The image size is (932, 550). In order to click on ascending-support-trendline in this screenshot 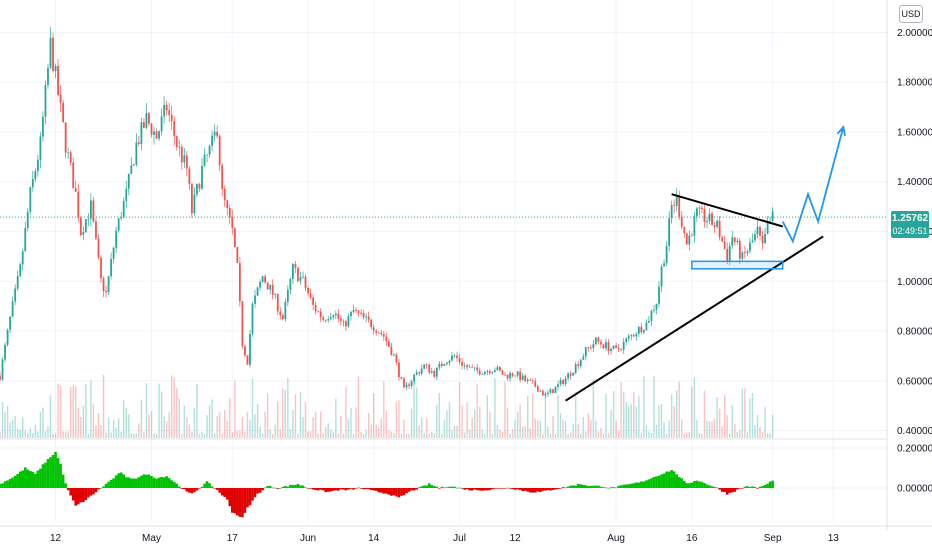, I will do `click(694, 318)`.